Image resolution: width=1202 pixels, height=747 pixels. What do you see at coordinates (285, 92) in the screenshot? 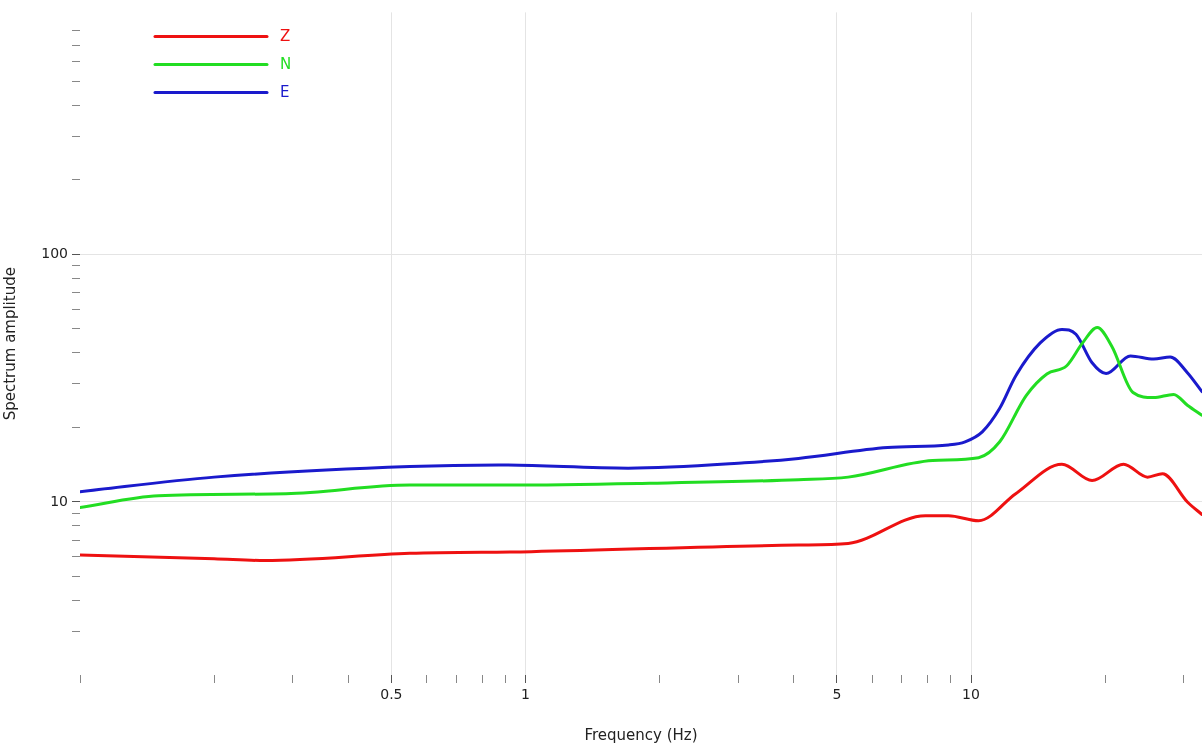
I see `text: E` at bounding box center [285, 92].